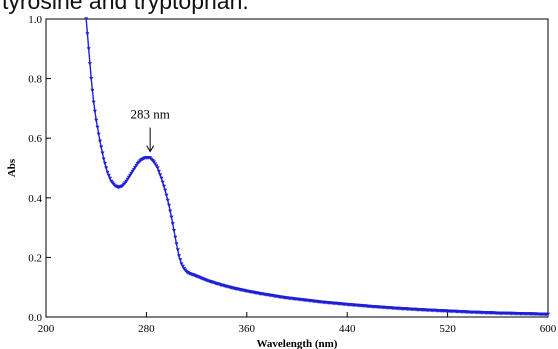 The height and width of the screenshot is (349, 558). I want to click on x-axis: 200 280 360 440 520 600, so click(297, 323).